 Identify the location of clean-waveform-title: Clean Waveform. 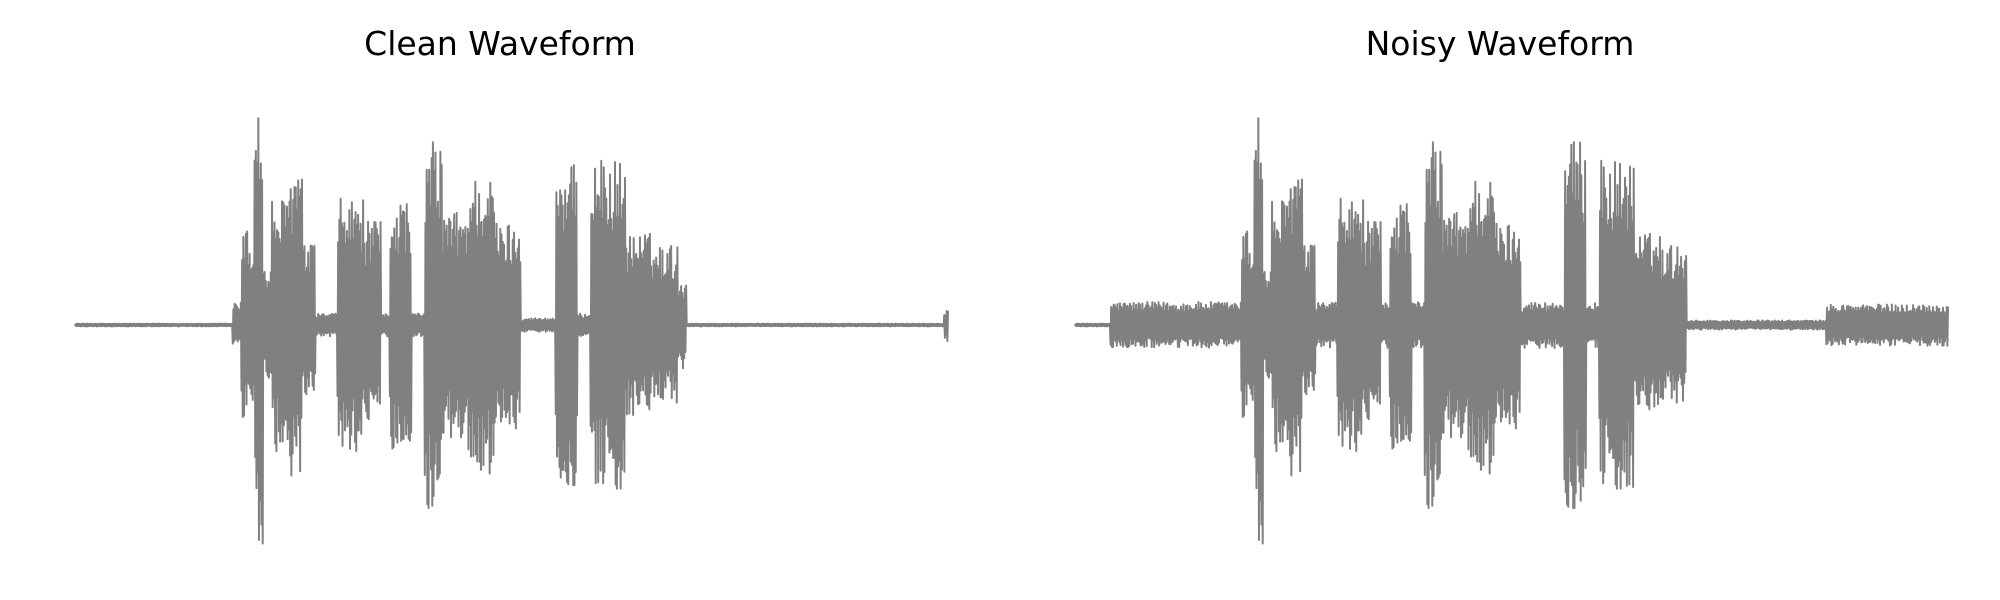
(500, 43).